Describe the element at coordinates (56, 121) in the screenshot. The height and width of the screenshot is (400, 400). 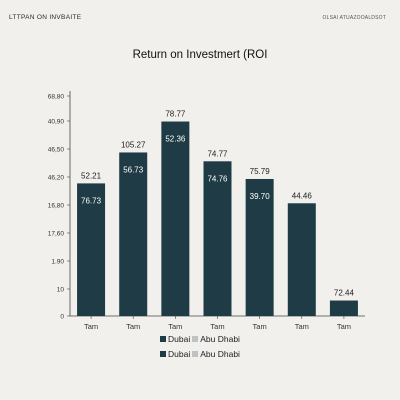
I see `y-tick-label: 40,90` at that location.